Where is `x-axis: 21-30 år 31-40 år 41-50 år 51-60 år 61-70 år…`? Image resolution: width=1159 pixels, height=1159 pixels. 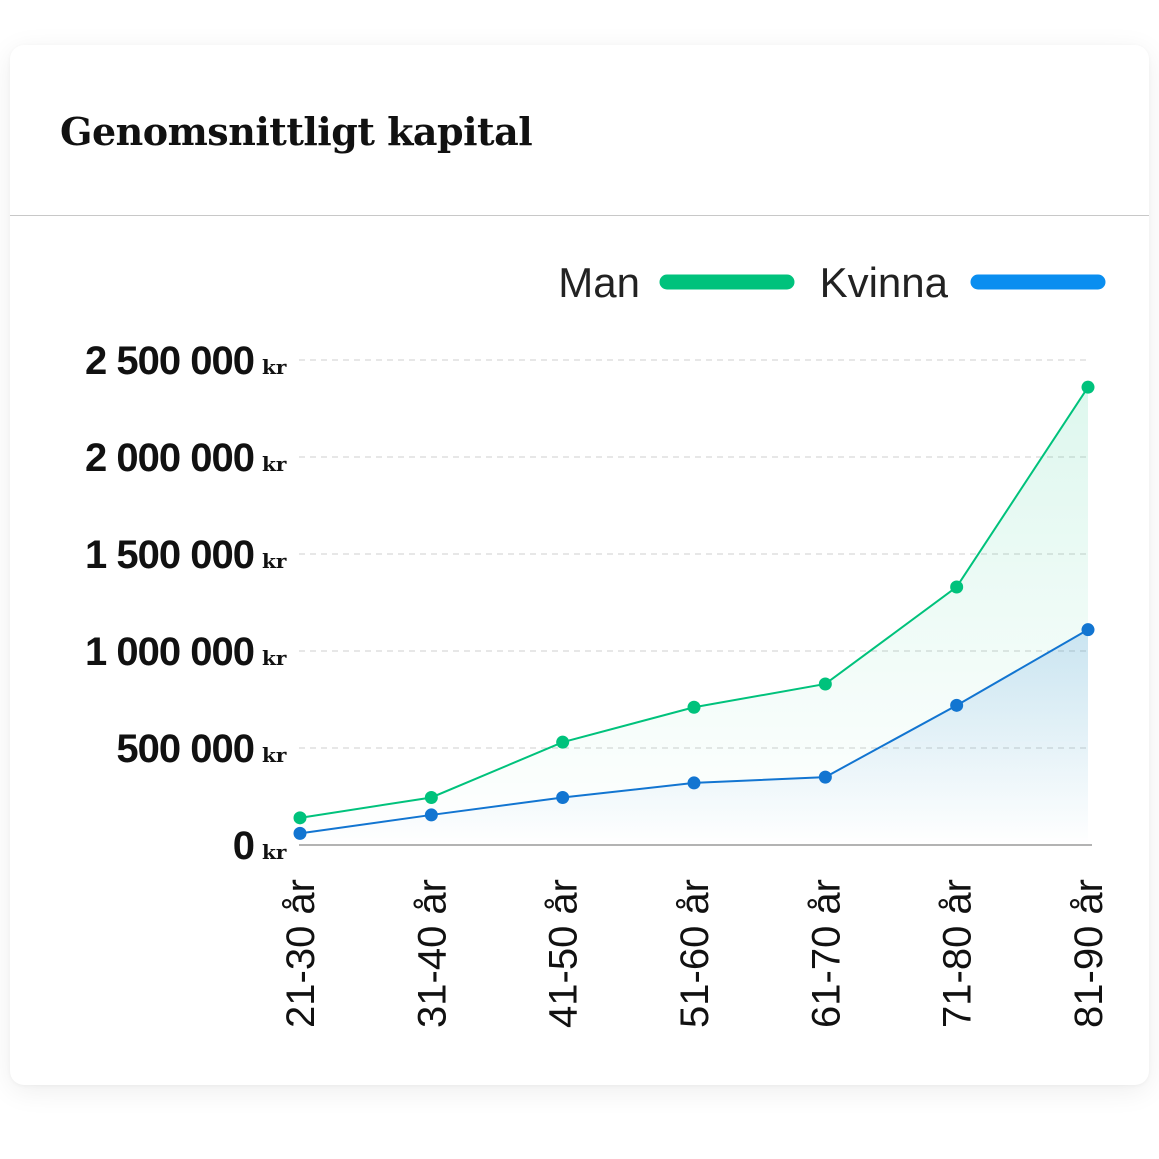 x-axis: 21-30 år 31-40 år 41-50 år 51-60 år 61-70 år… is located at coordinates (695, 953).